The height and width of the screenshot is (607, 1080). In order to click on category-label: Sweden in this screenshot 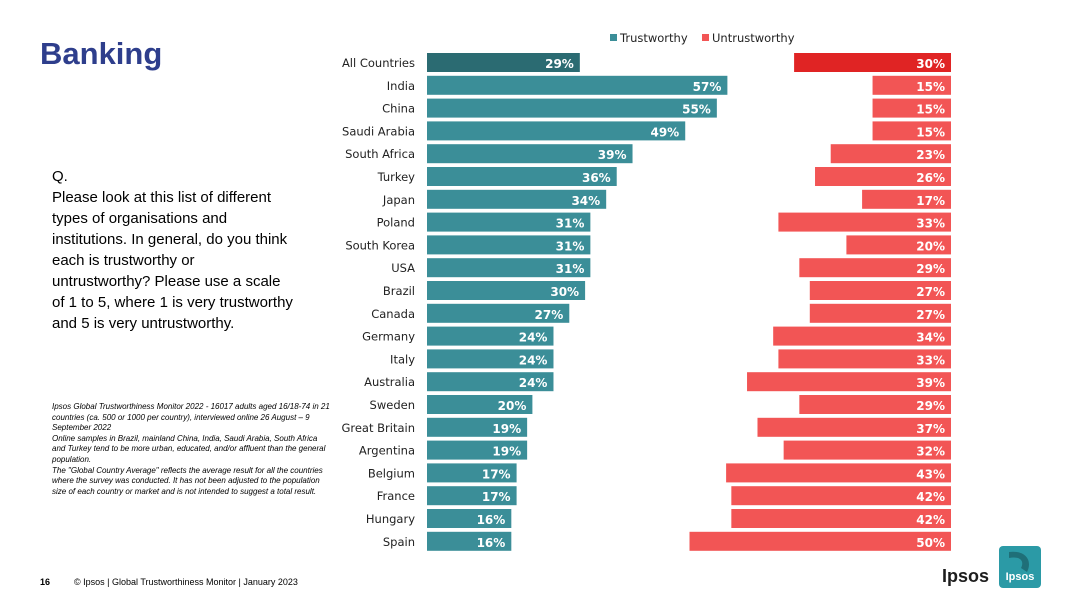, I will do `click(392, 405)`.